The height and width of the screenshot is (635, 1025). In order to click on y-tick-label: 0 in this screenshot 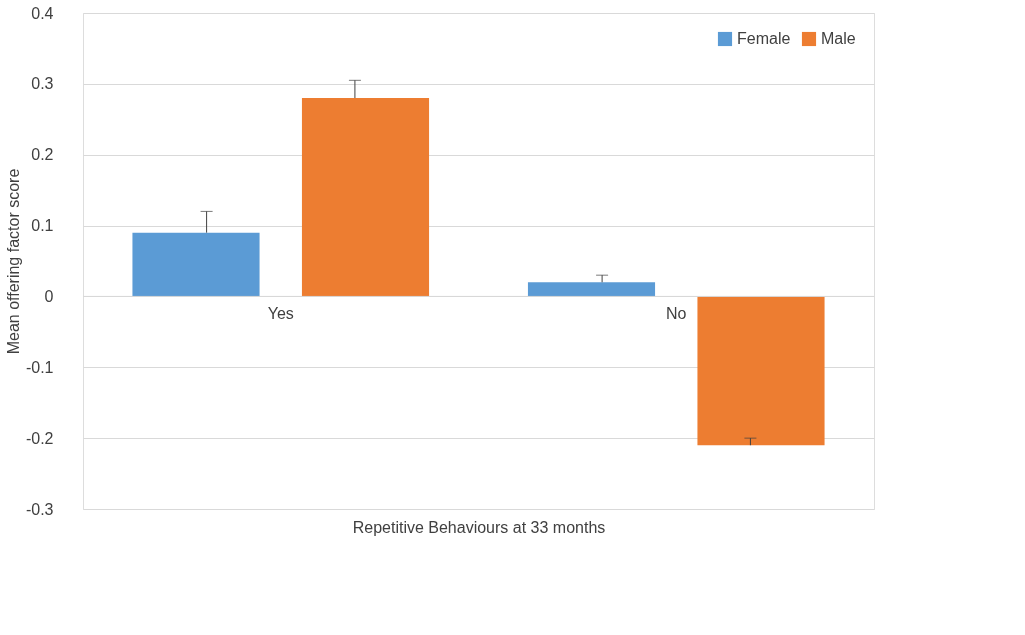, I will do `click(49, 296)`.